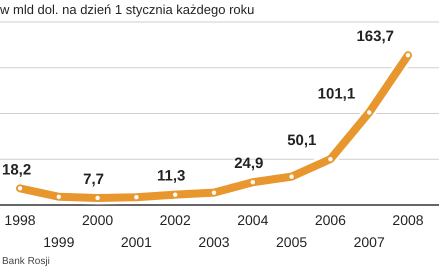 The image size is (439, 268). Describe the element at coordinates (98, 220) in the screenshot. I see `x-tick-label: 2000` at that location.